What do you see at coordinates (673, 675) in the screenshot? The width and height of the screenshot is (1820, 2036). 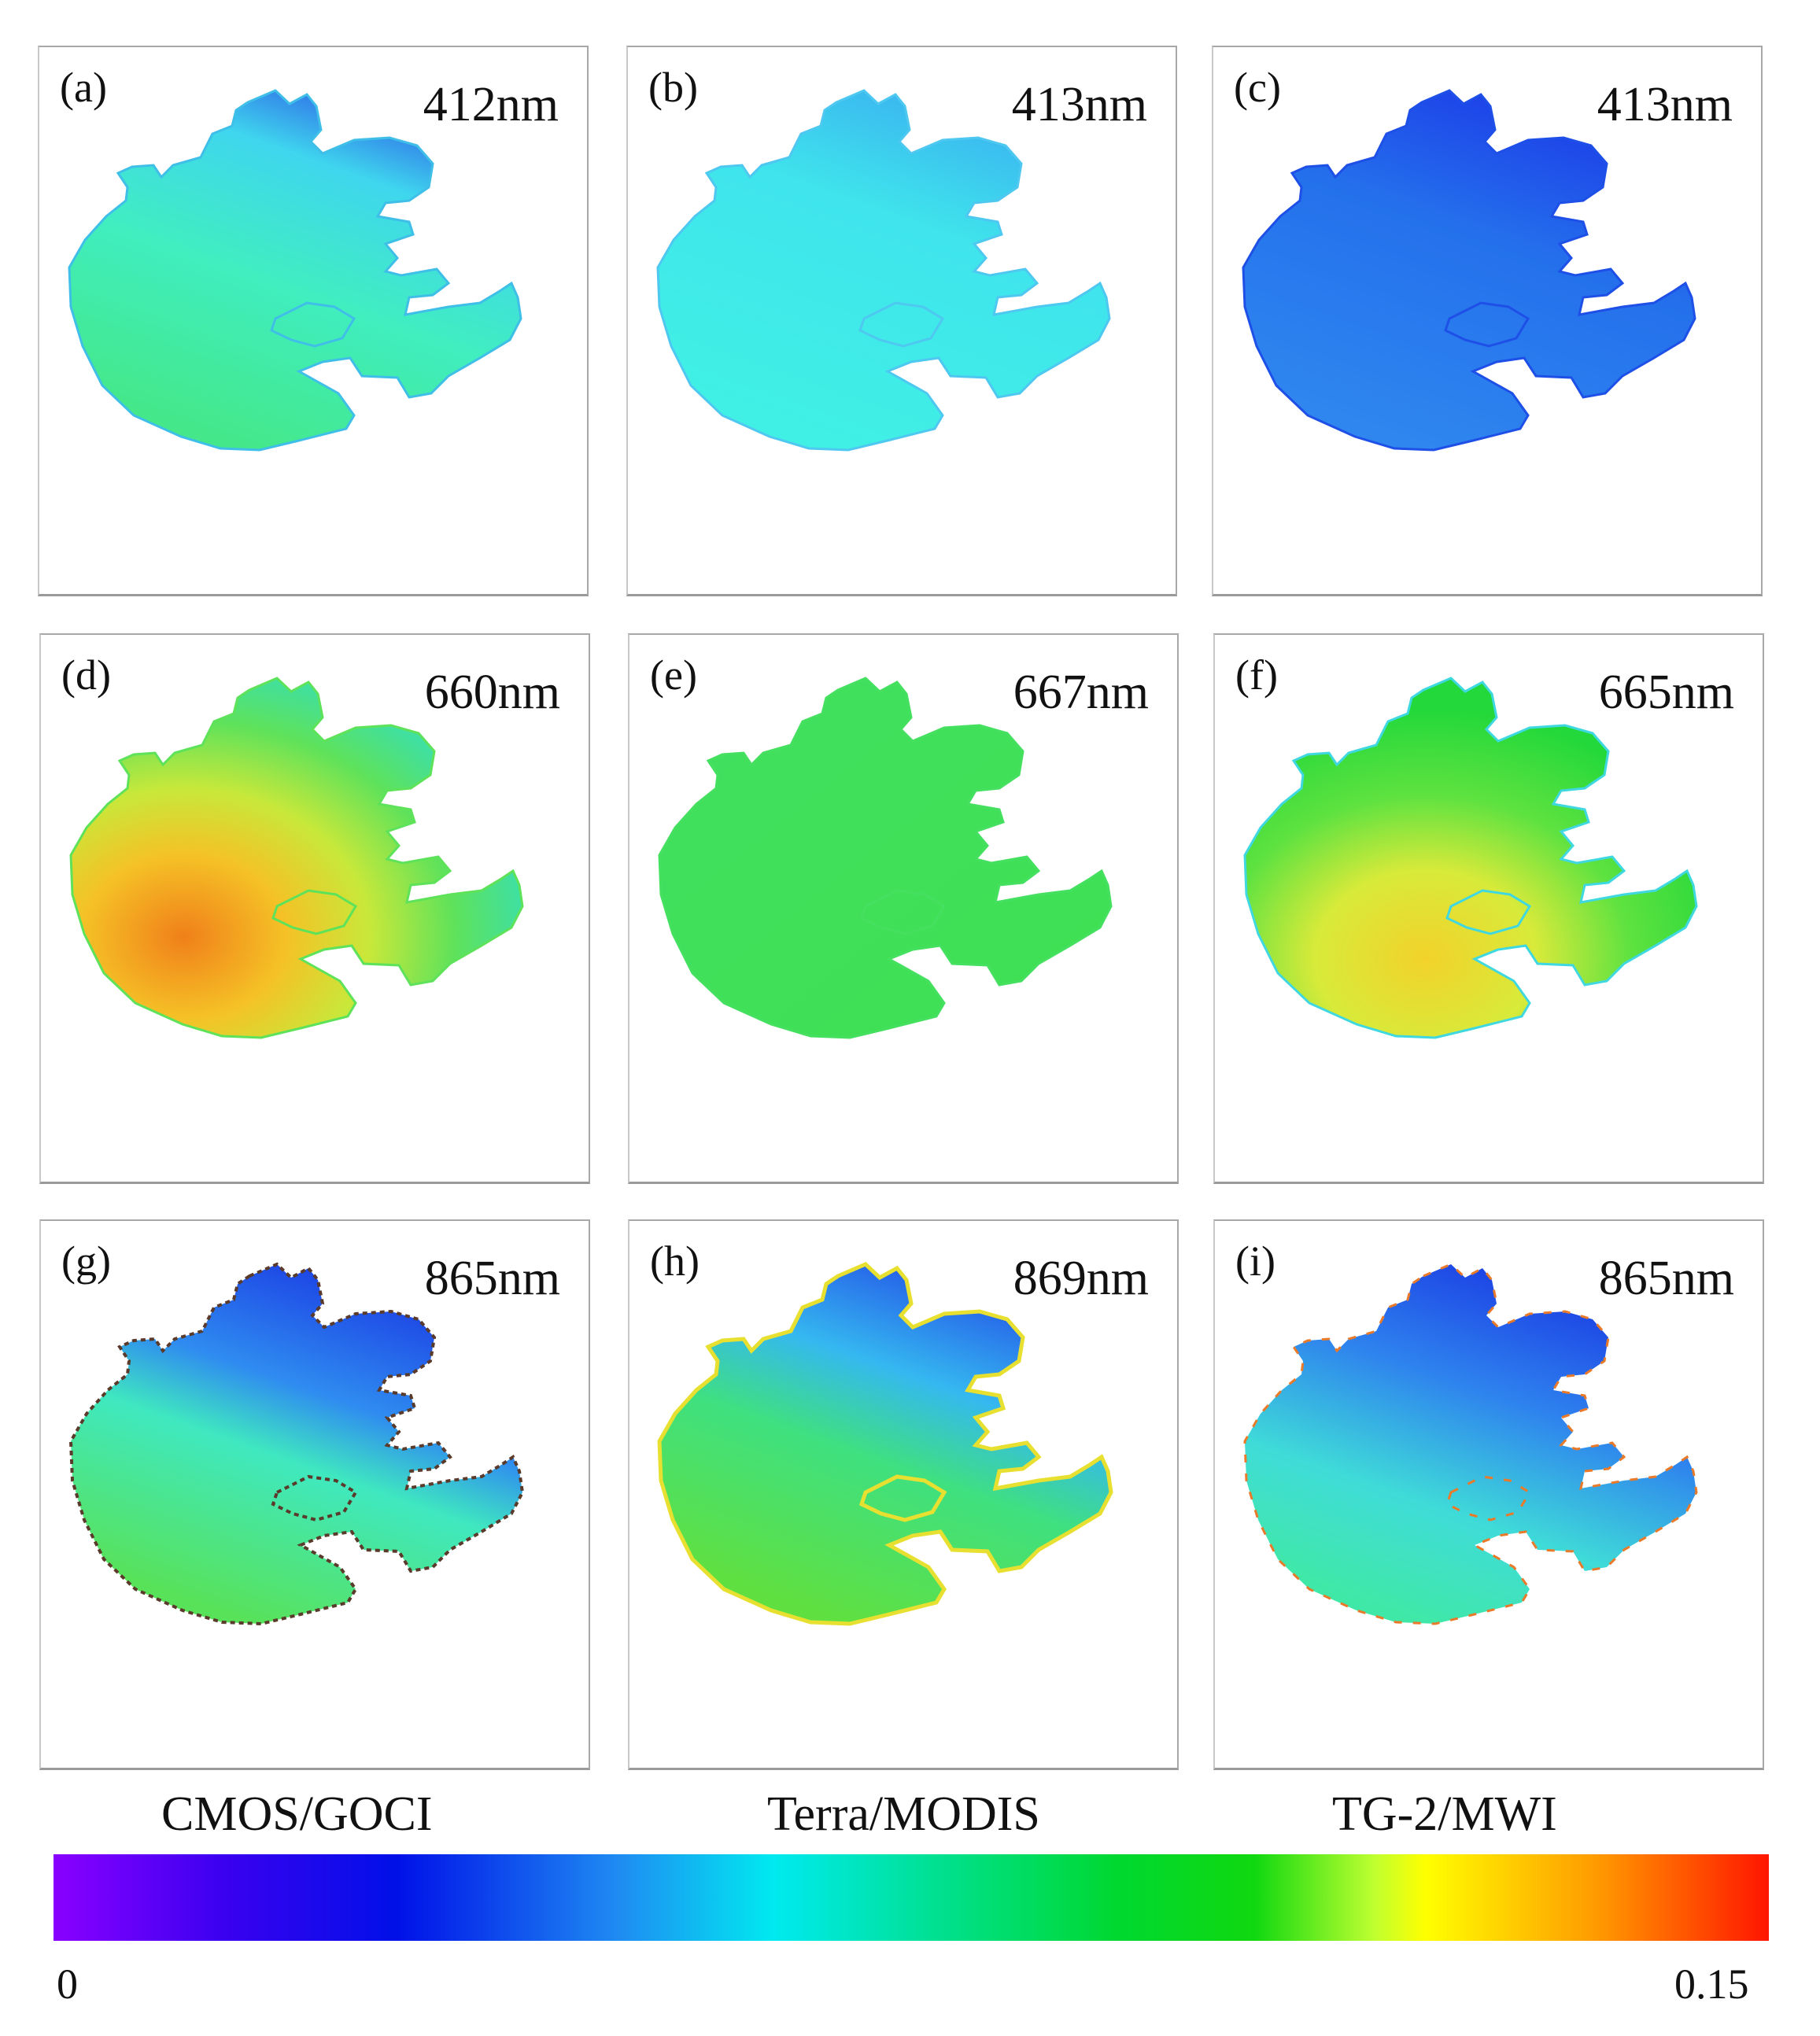 I see `panel-label: (e)` at bounding box center [673, 675].